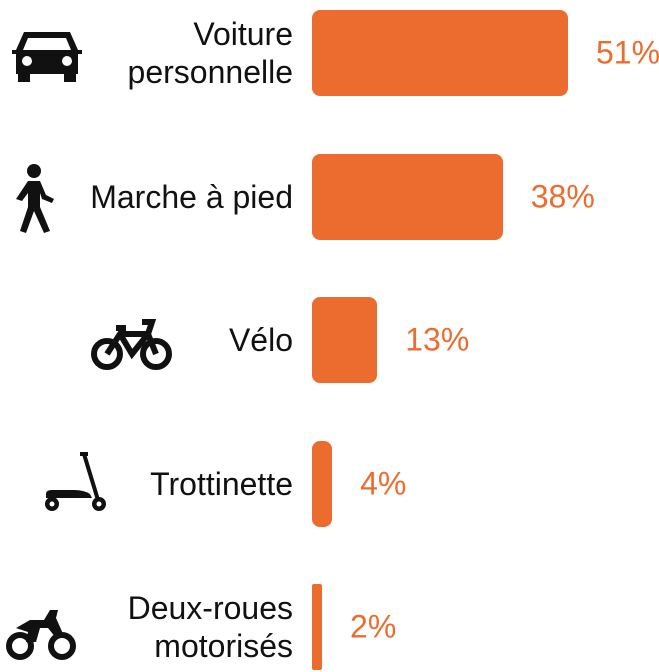 This screenshot has height=672, width=659. Describe the element at coordinates (210, 53) in the screenshot. I see `category-label: Voiture personnelle` at that location.